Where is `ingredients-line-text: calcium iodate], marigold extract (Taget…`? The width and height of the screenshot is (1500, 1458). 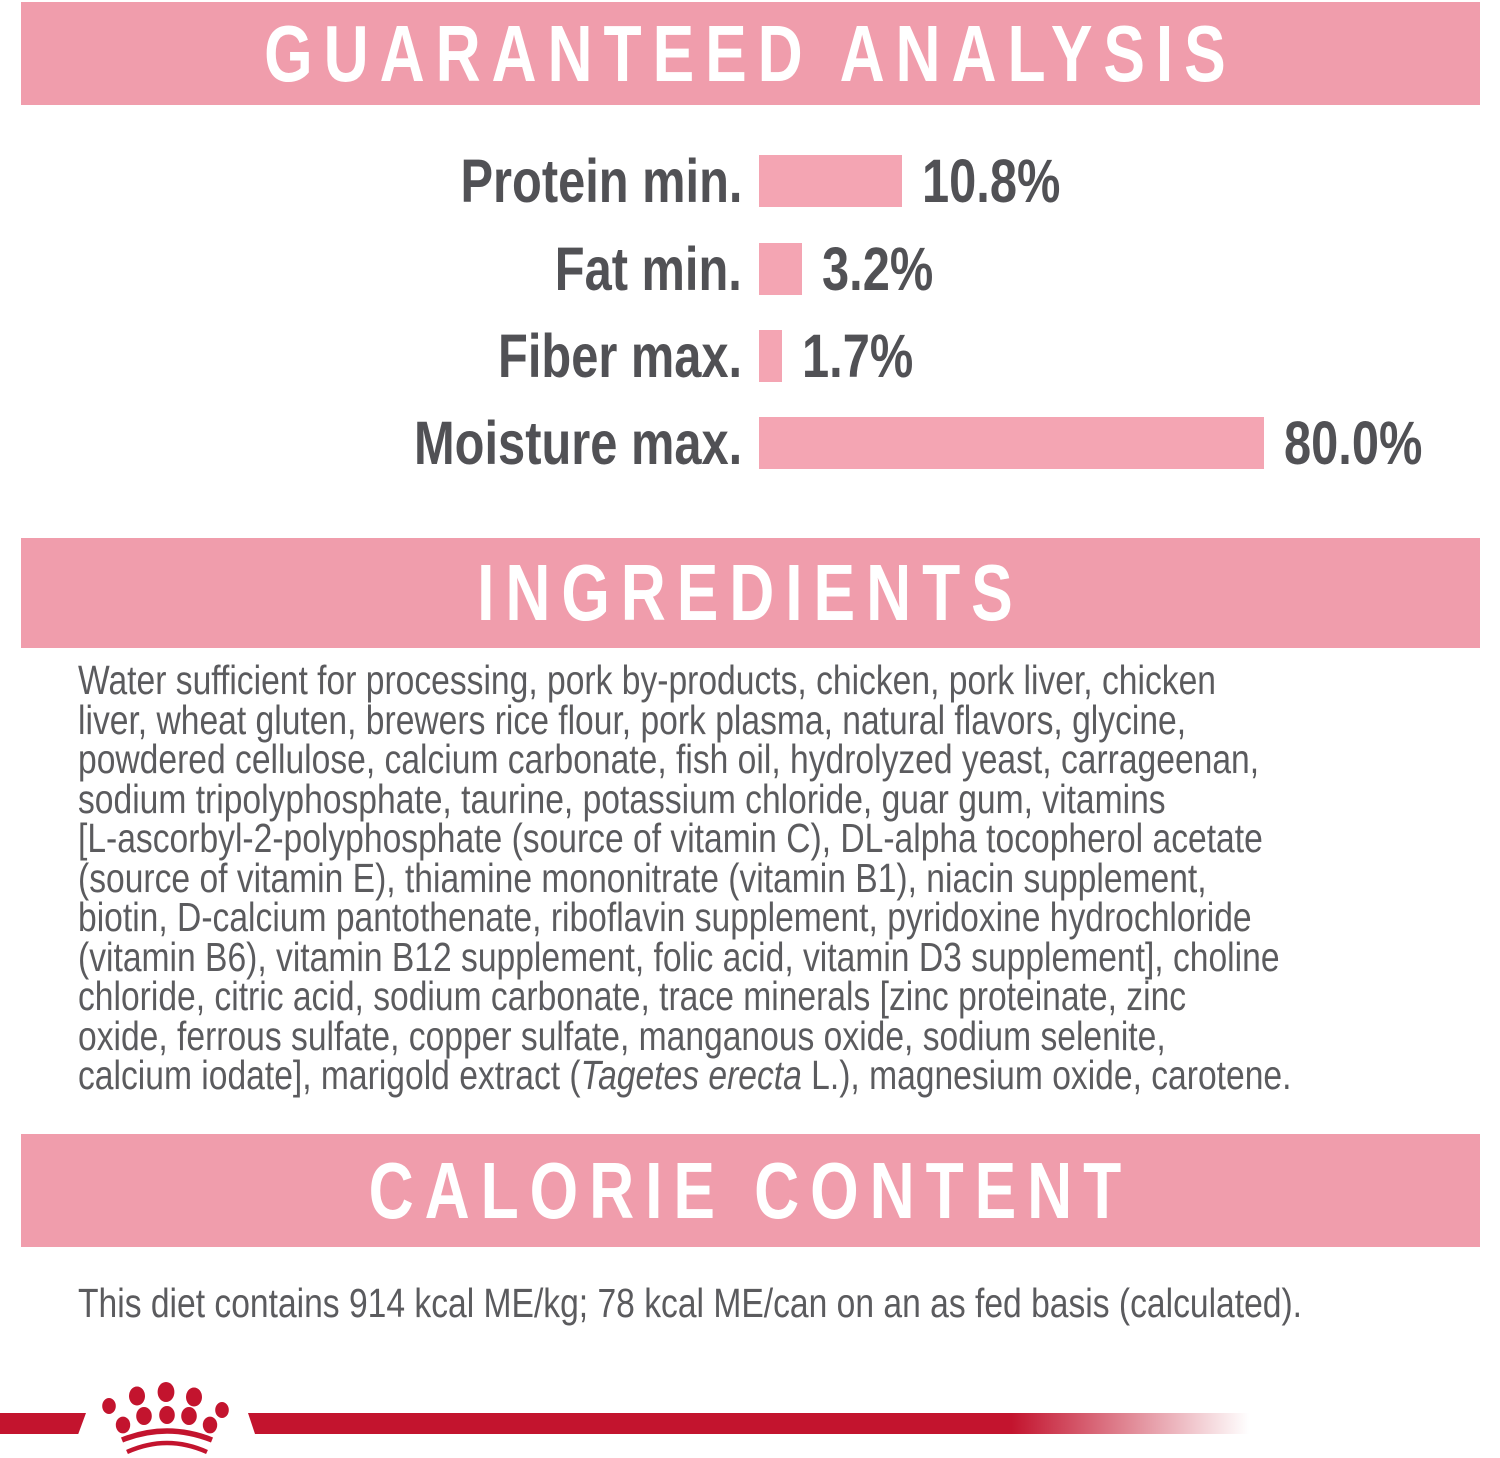
ingredients-line-text: calcium iodate], marigold extract (Taget… is located at coordinates (684, 1075).